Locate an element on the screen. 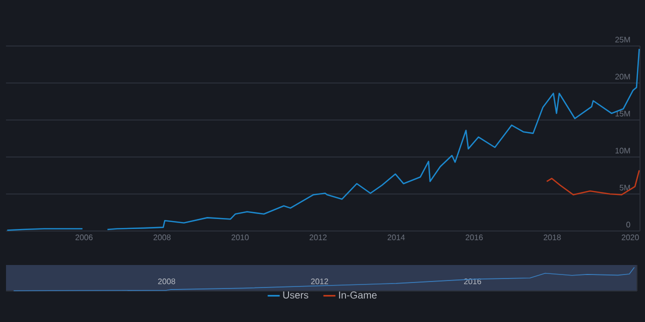  y-tick-label: 20M is located at coordinates (622, 77).